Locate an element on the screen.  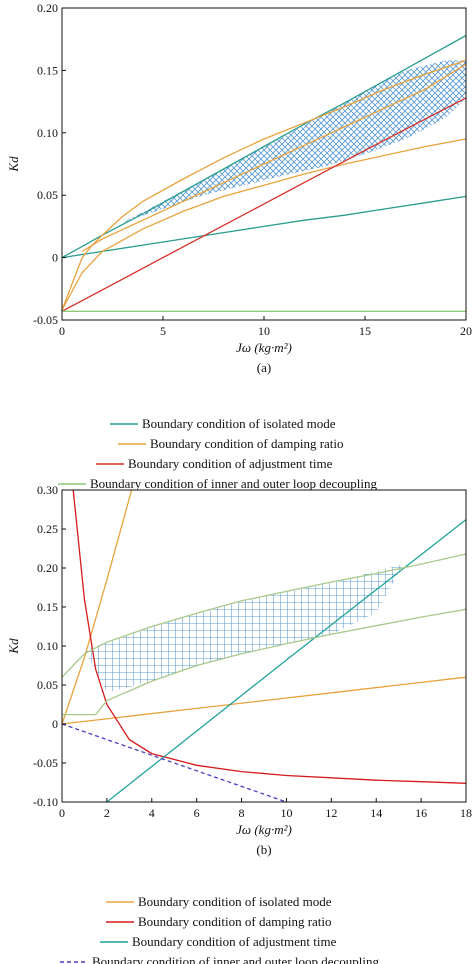
a-legend-label: Boundary condition of adjustment time is located at coordinates (230, 463).